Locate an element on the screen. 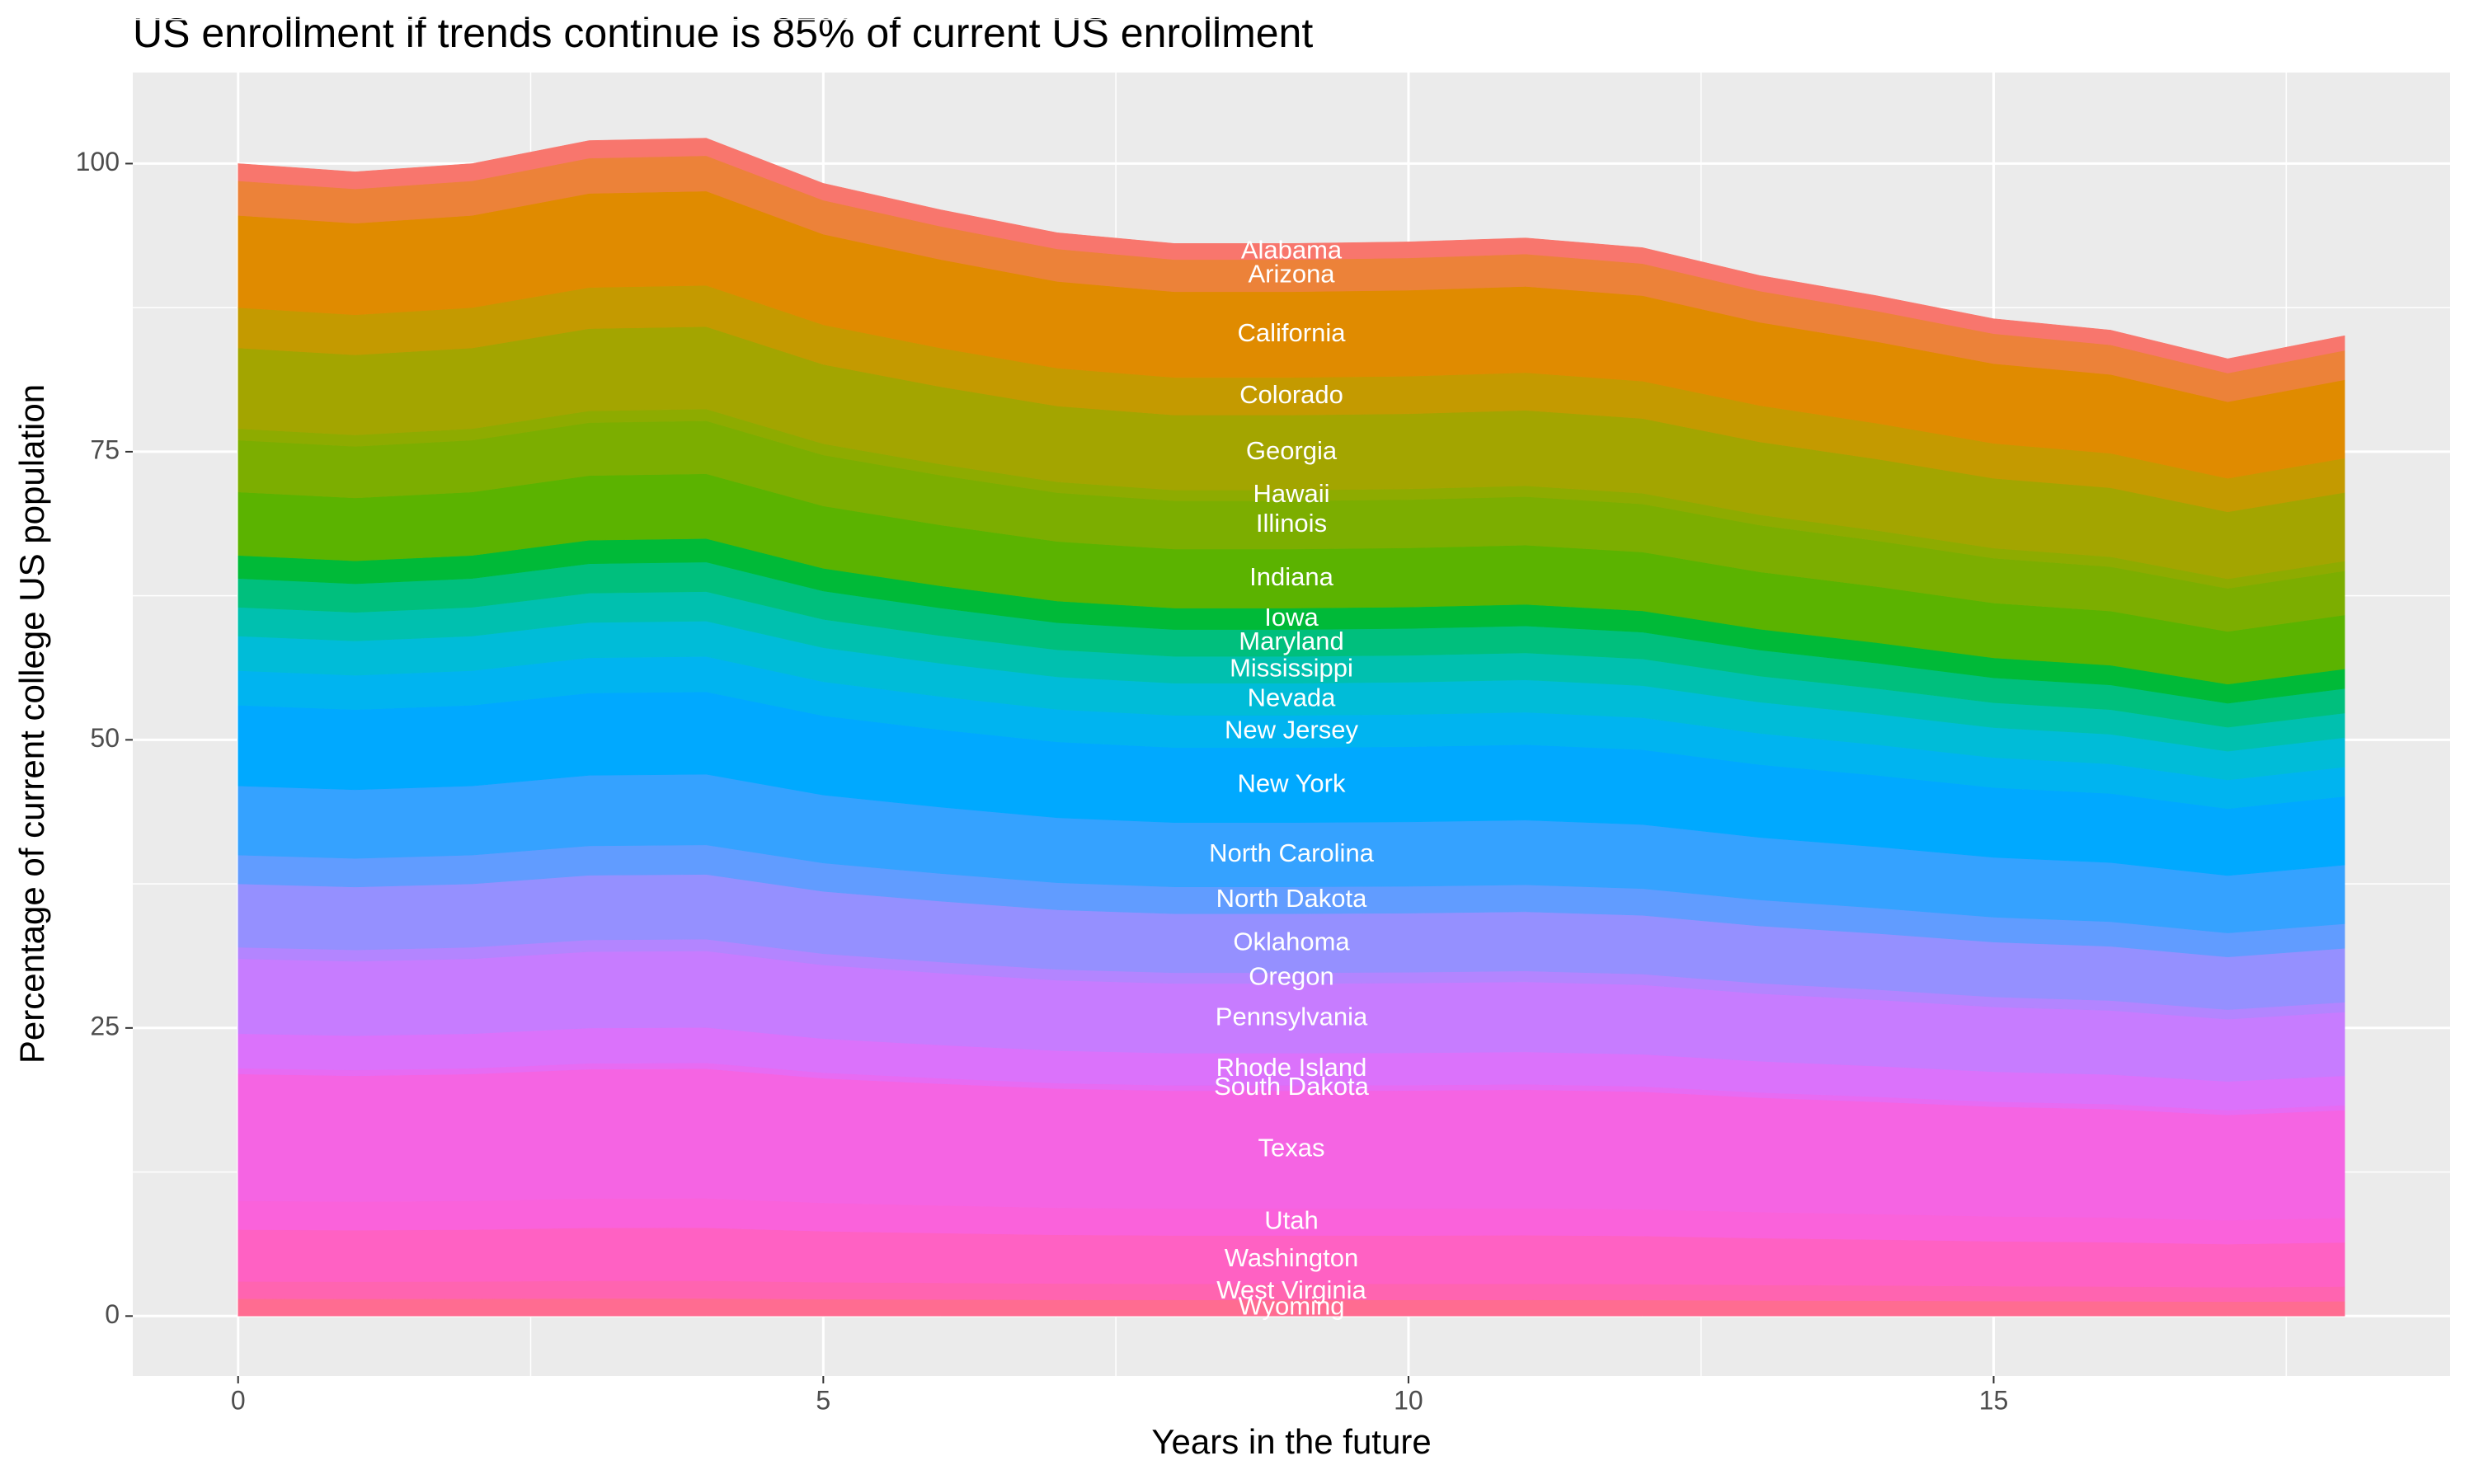 The image size is (2474, 1484). series-label: Hawaii is located at coordinates (1291, 493).